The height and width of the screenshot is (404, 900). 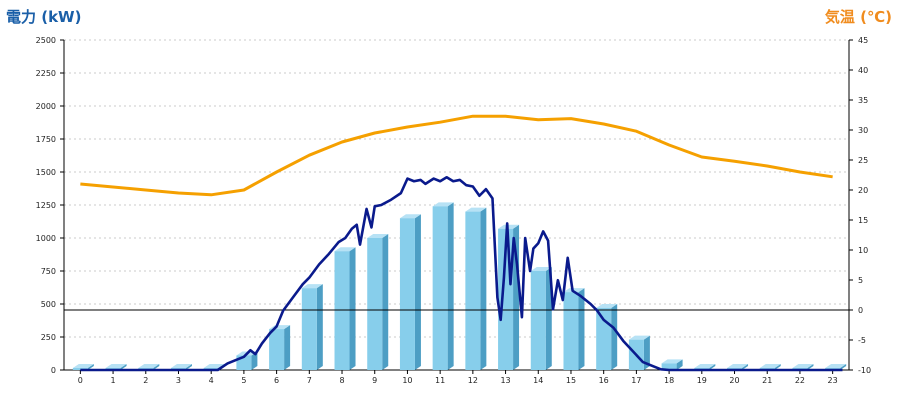 I want to click on left-axis-title: 電力 (kW), so click(x=44, y=17).